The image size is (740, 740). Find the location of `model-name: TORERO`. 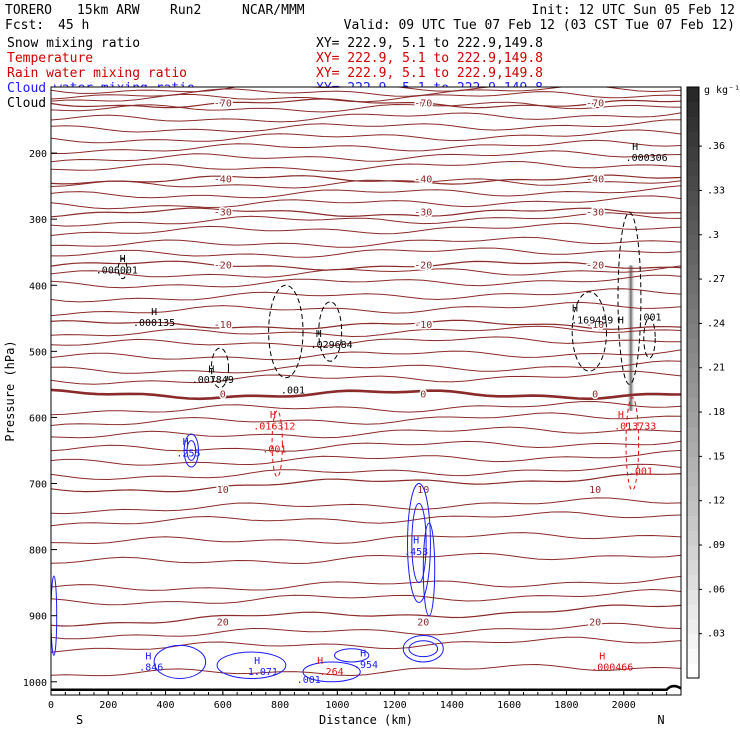

model-name: TORERO is located at coordinates (28, 10).